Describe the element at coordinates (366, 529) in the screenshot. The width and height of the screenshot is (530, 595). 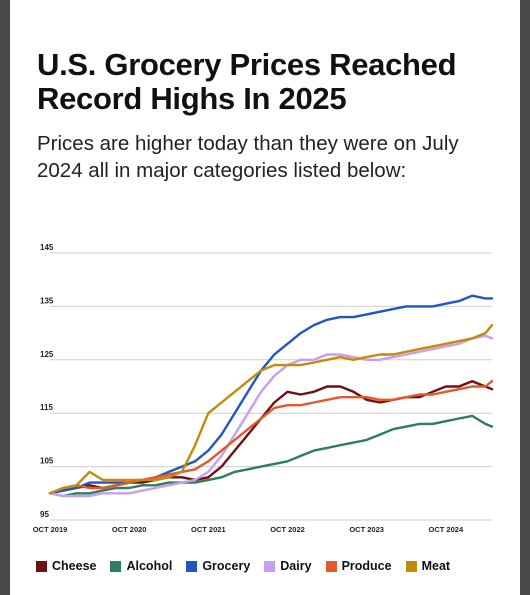
I see `x-tick-label: OCT 2023` at that location.